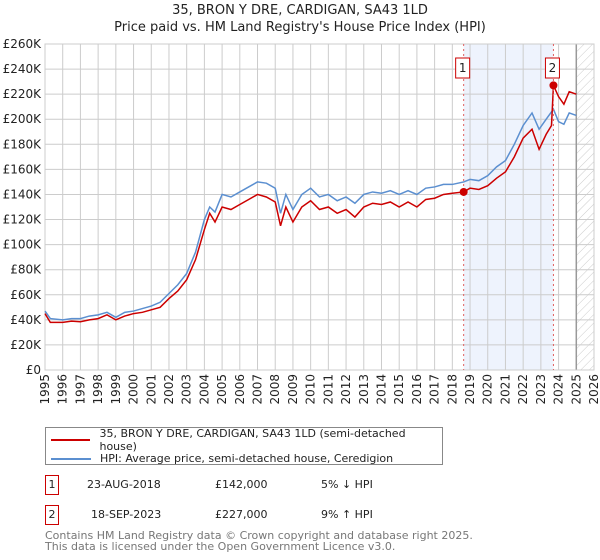 The width and height of the screenshot is (600, 560). I want to click on y-tick-label: £240K, so click(23, 69).